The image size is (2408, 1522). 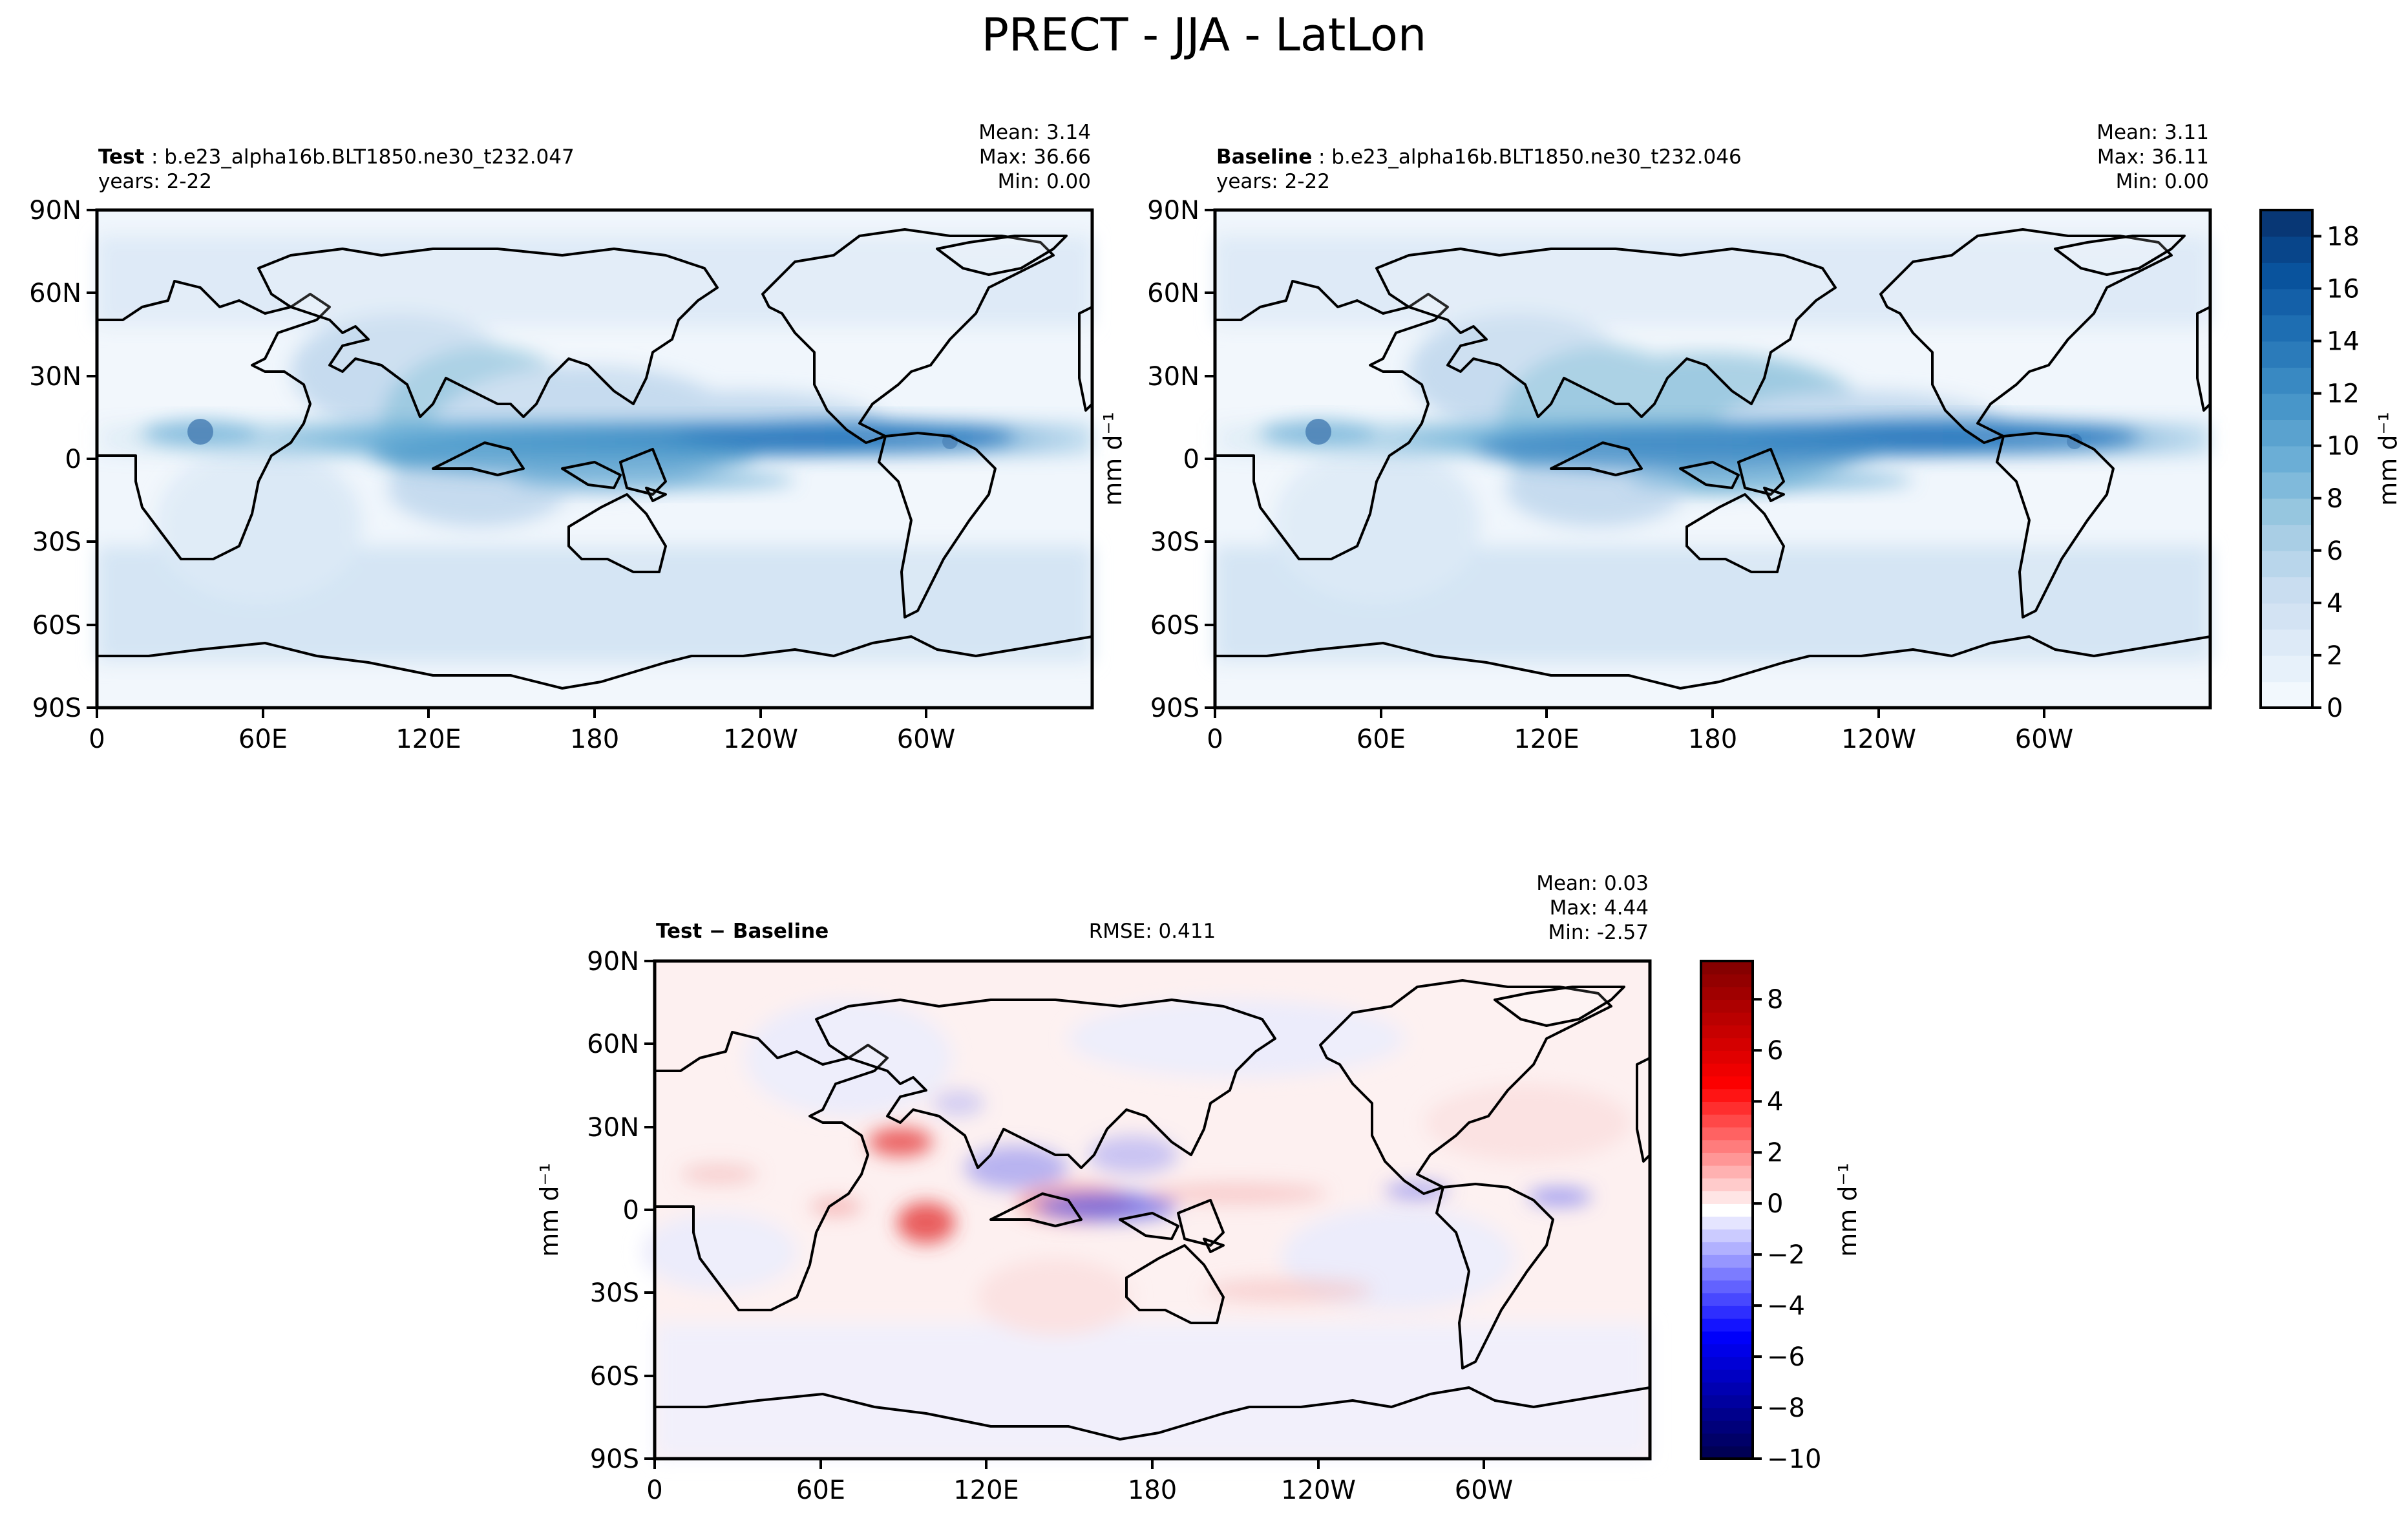 What do you see at coordinates (614, 1376) in the screenshot?
I see `difference-ytick: 60S` at bounding box center [614, 1376].